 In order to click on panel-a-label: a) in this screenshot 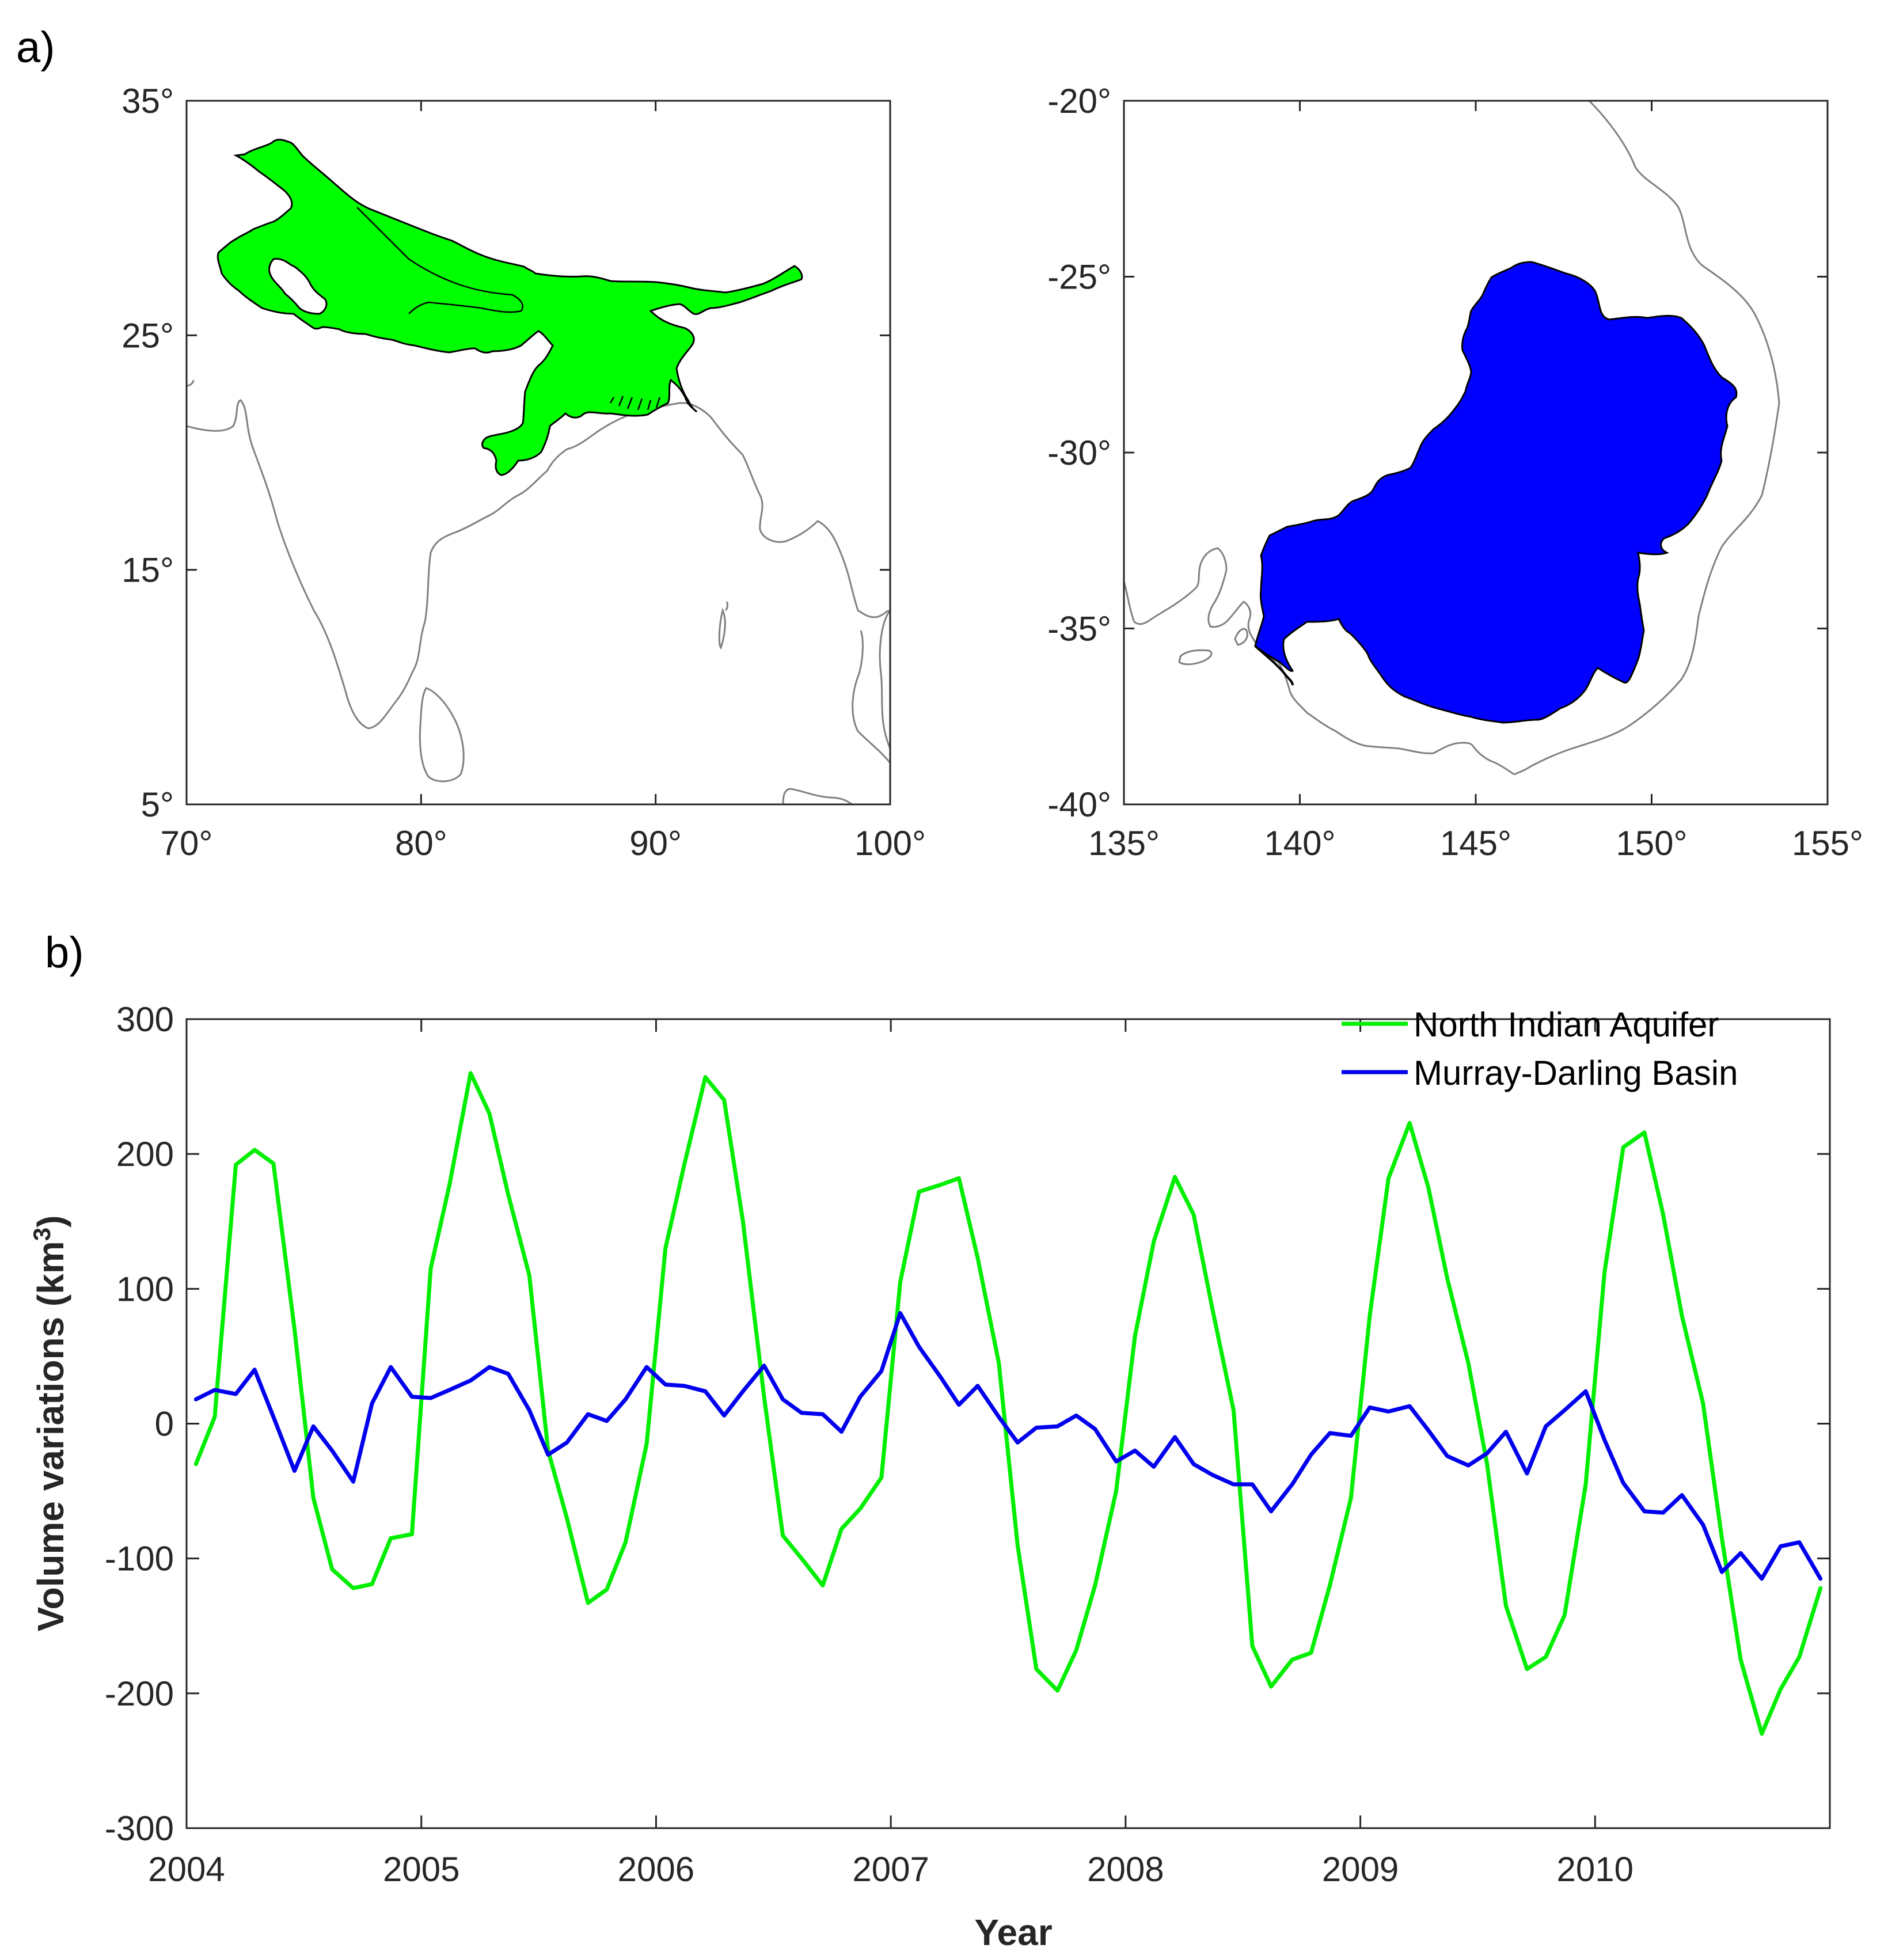, I will do `click(35, 47)`.